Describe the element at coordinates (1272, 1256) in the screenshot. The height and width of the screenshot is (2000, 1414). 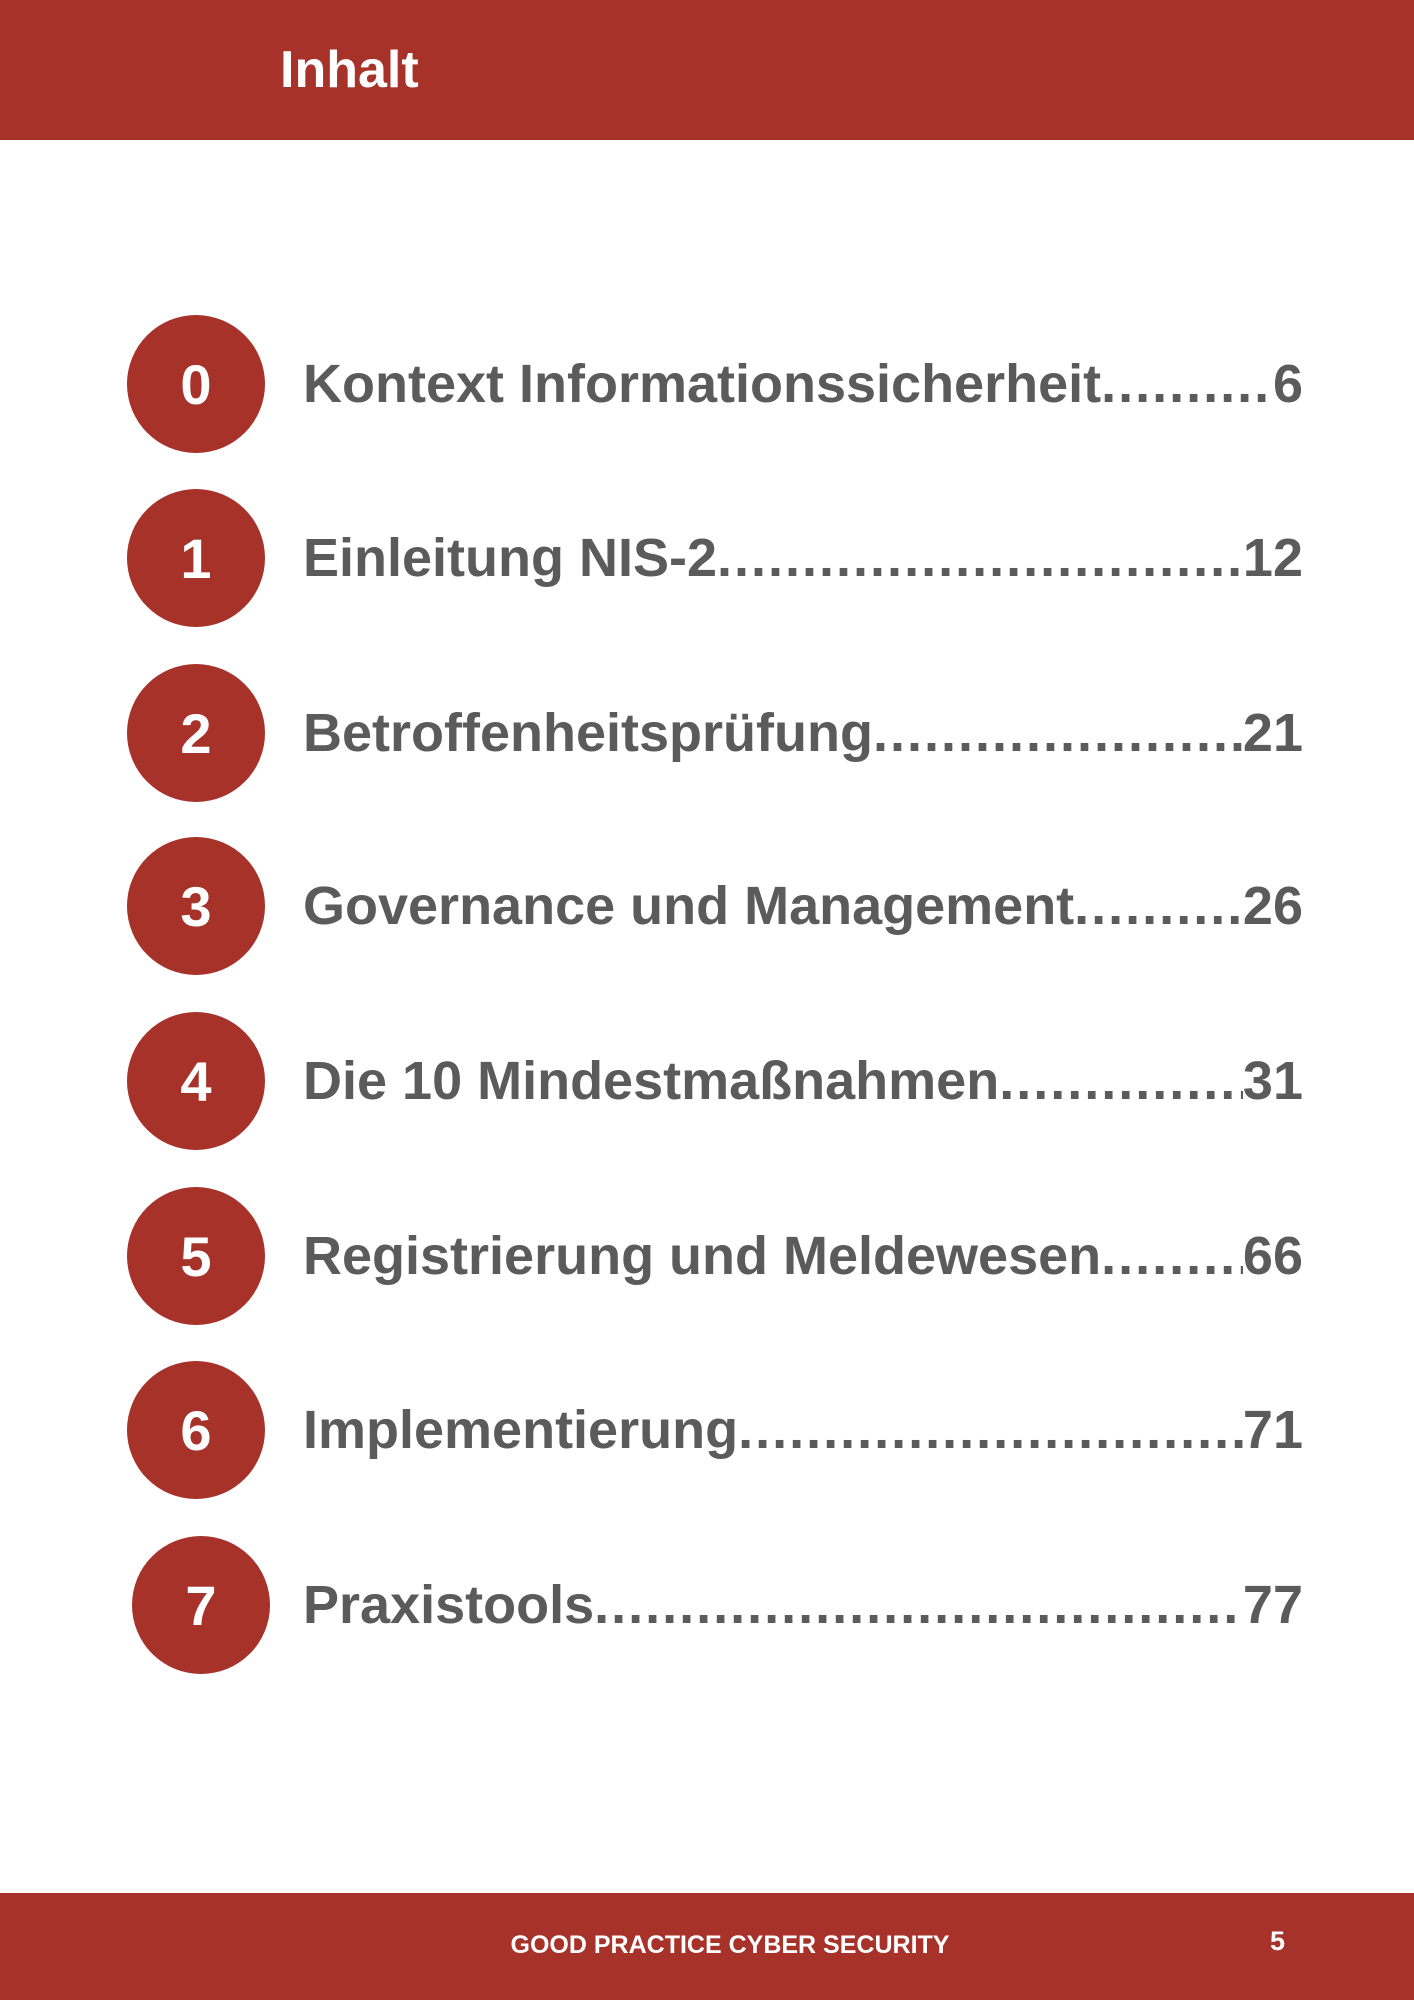
I see `entry-page: 66` at that location.